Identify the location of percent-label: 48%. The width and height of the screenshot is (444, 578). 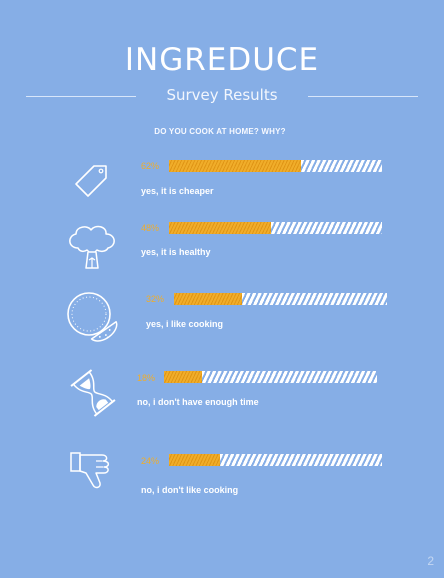
(150, 228).